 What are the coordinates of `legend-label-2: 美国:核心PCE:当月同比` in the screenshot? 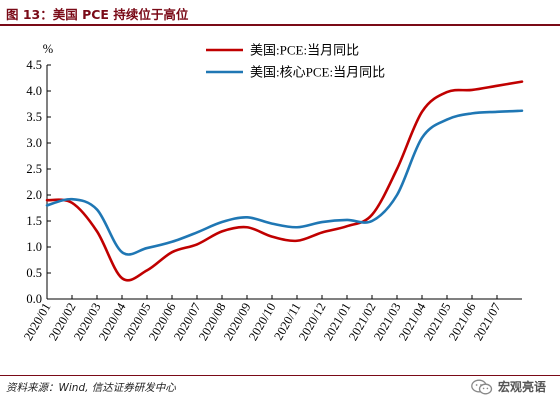 It's located at (317, 72).